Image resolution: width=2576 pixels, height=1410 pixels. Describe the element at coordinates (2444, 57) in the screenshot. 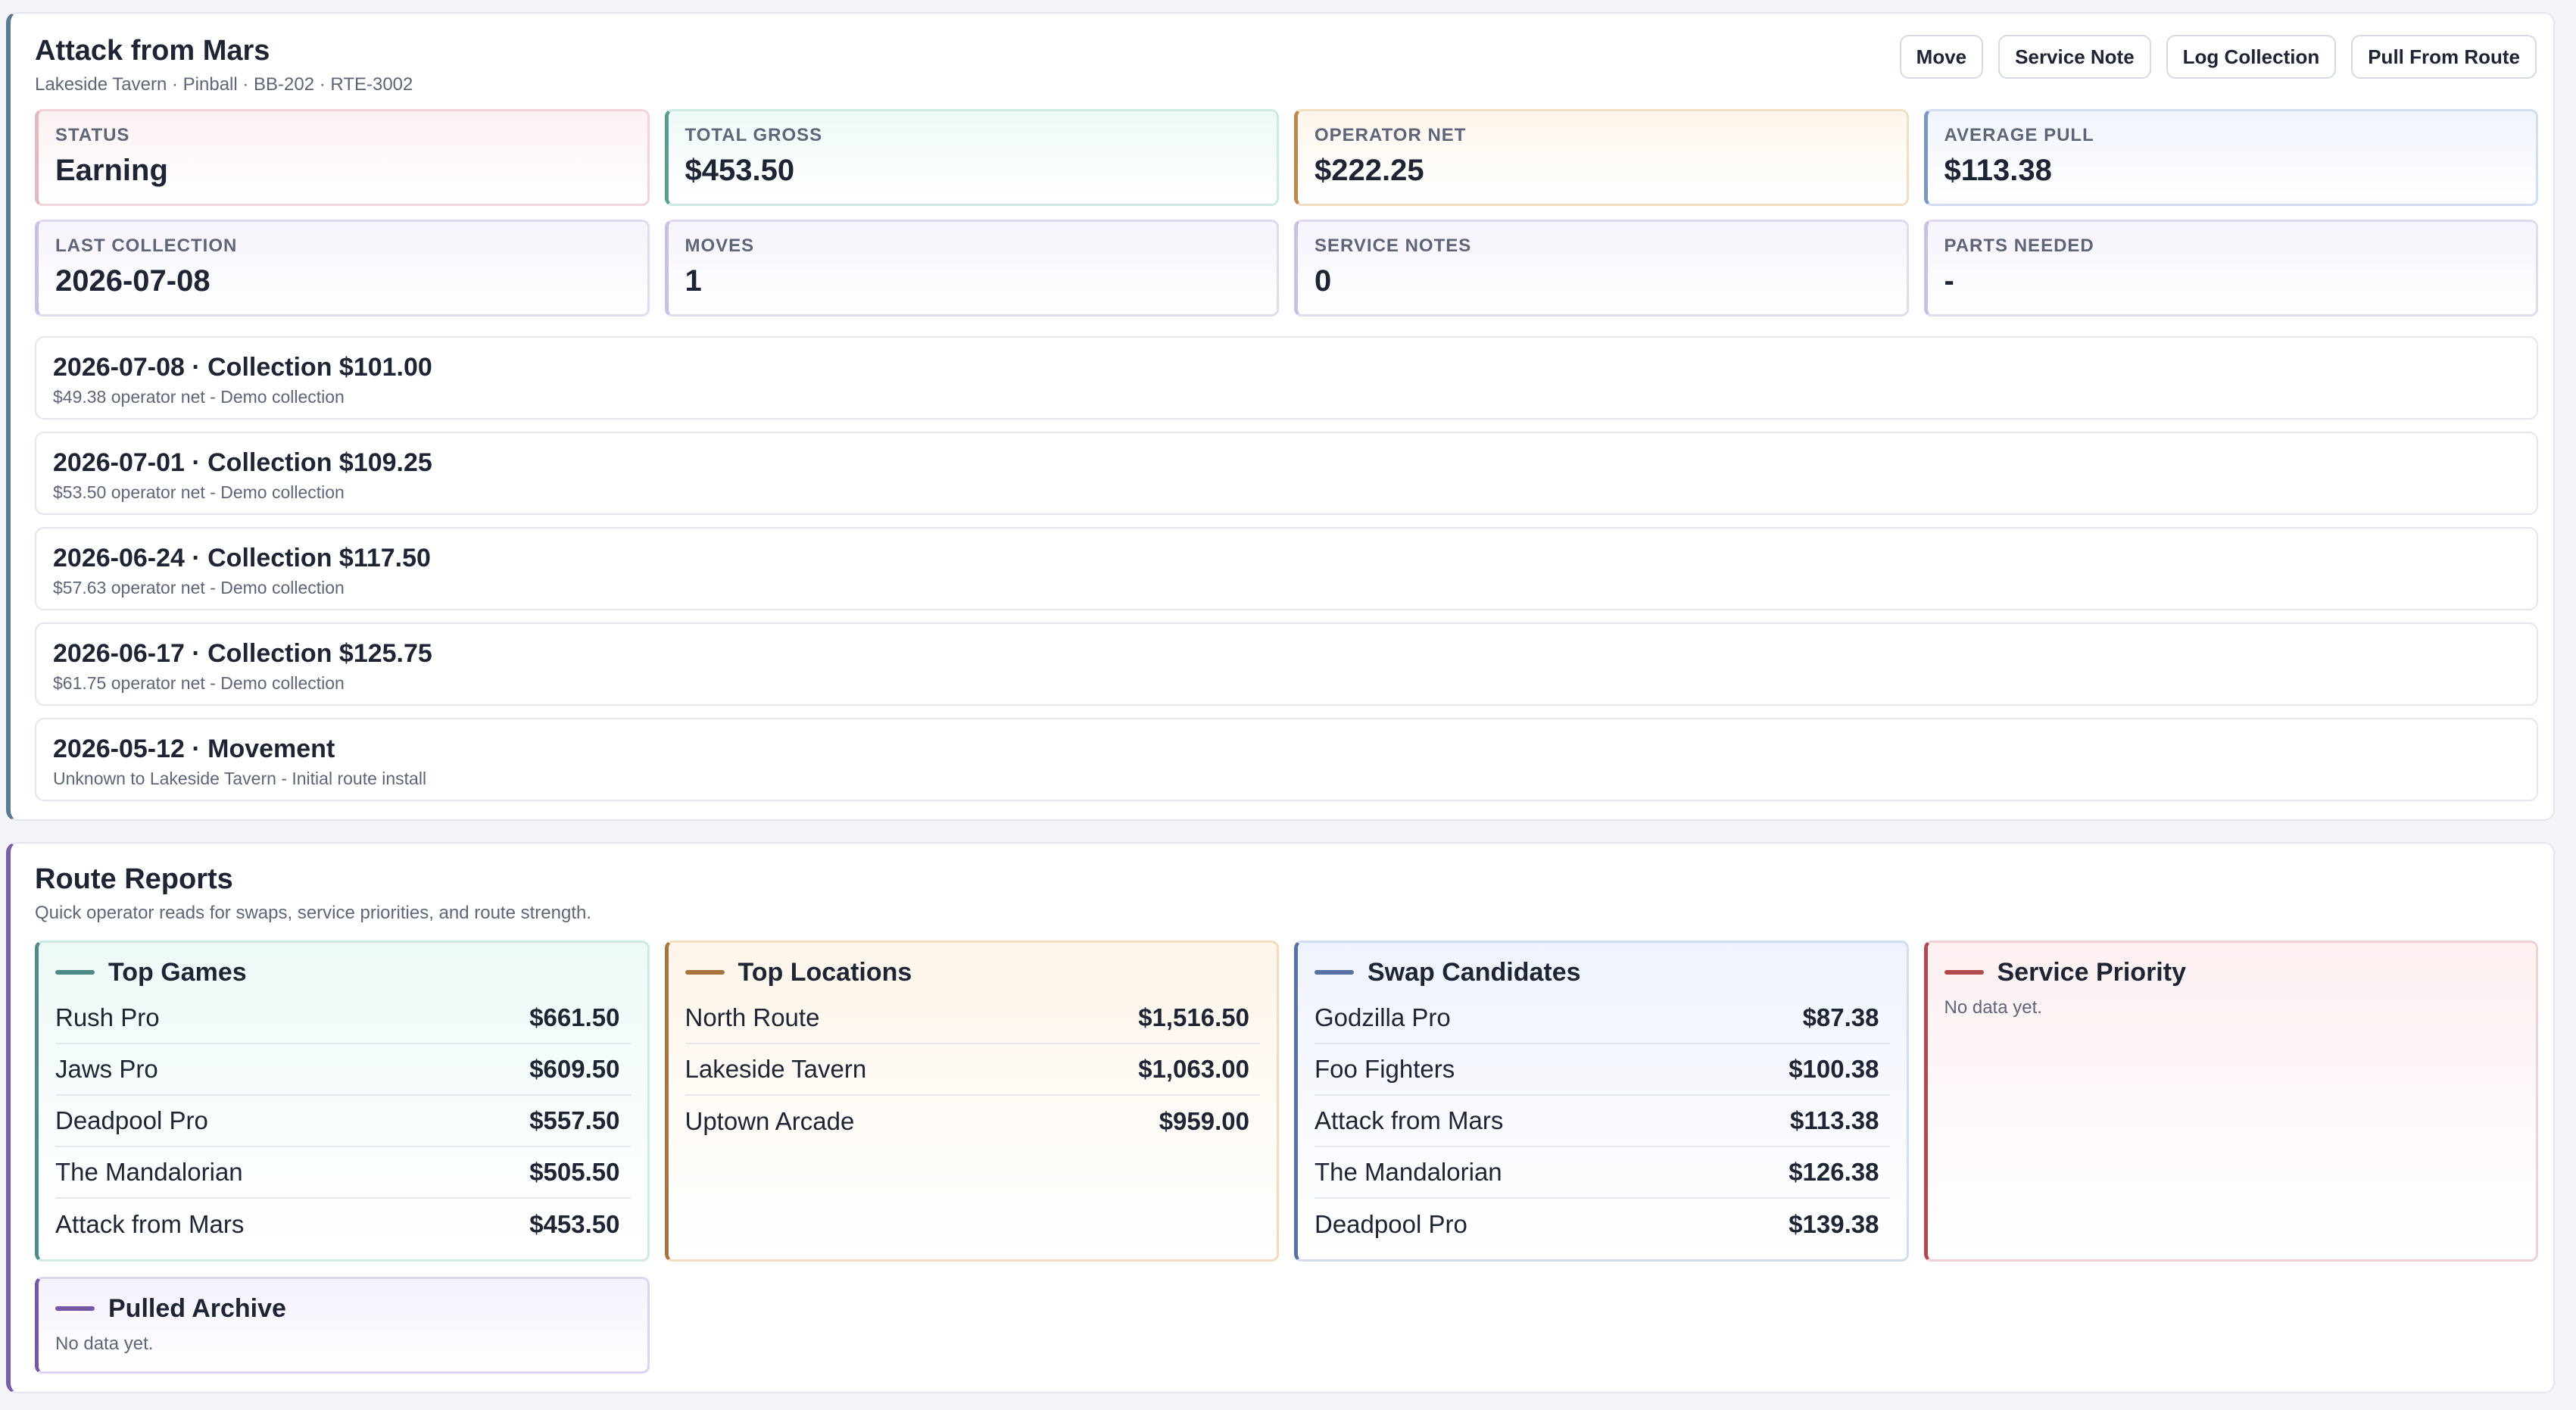

I see `pull-from-route-button: Pull From Route` at that location.